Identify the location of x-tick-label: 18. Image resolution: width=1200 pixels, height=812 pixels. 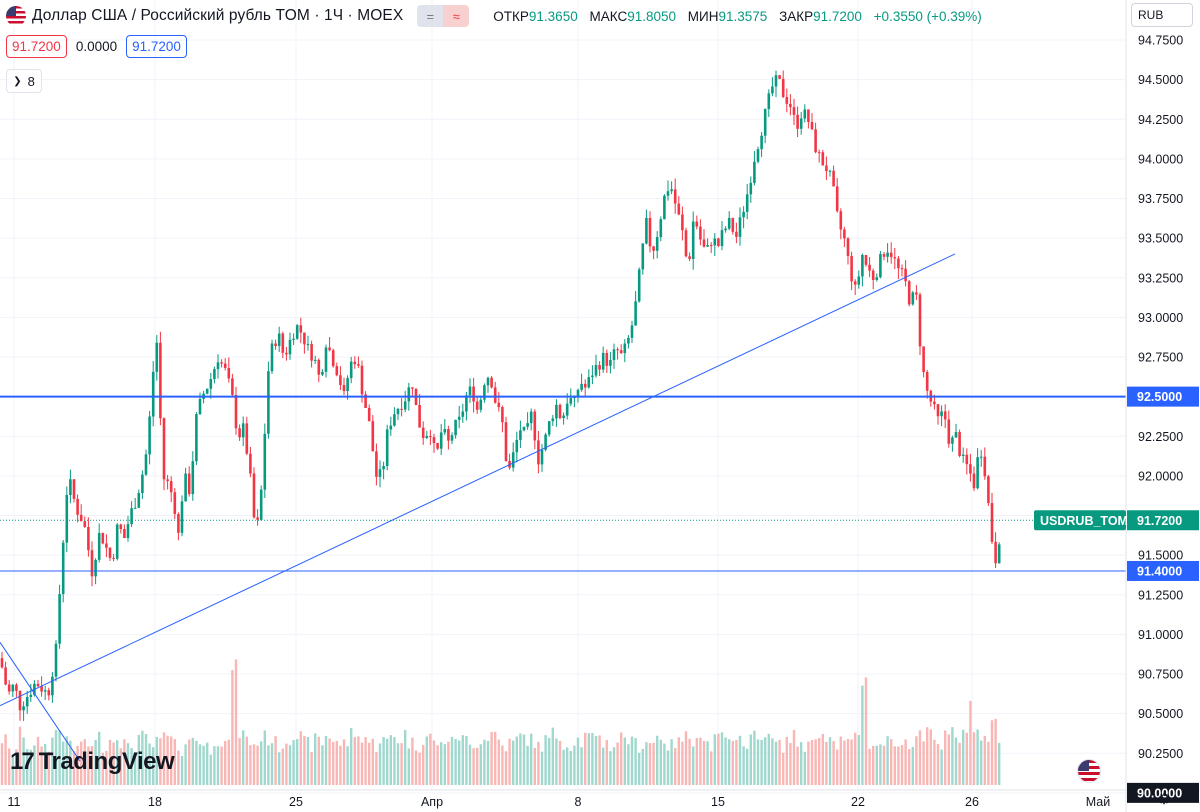
(155, 802).